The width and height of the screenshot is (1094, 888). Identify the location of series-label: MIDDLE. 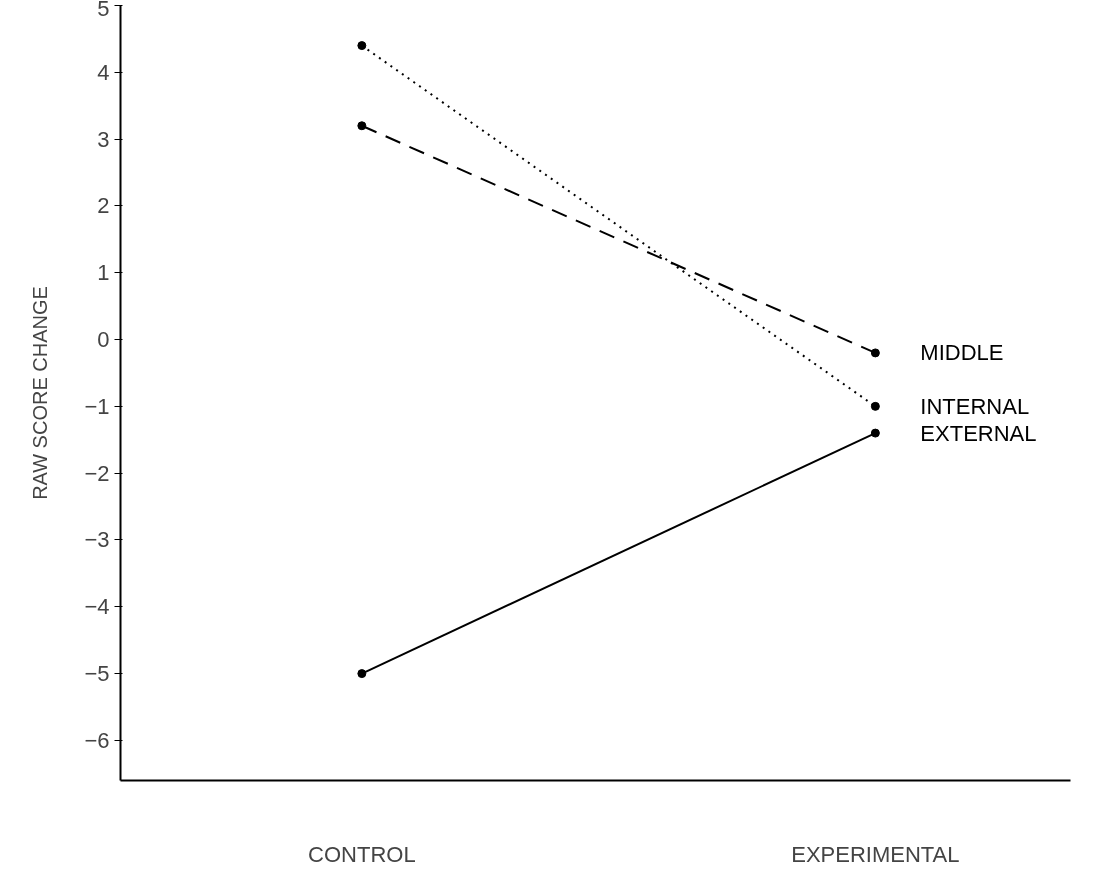
(962, 353).